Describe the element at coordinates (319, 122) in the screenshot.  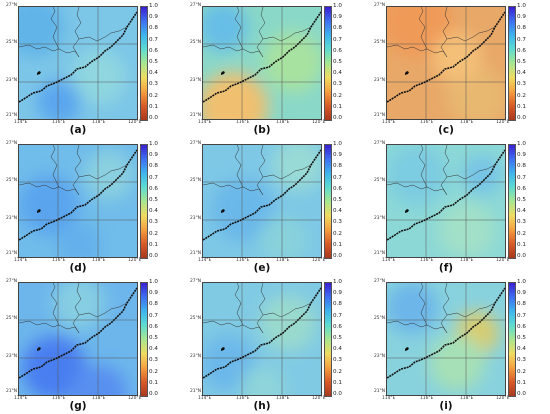
I see `longitude-tick-label: 120°E` at that location.